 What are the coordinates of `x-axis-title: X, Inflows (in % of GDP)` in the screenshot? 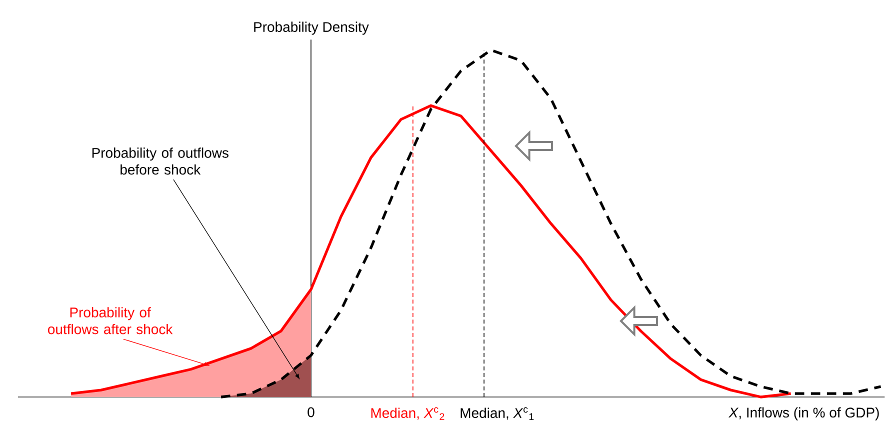 It's located at (803, 413).